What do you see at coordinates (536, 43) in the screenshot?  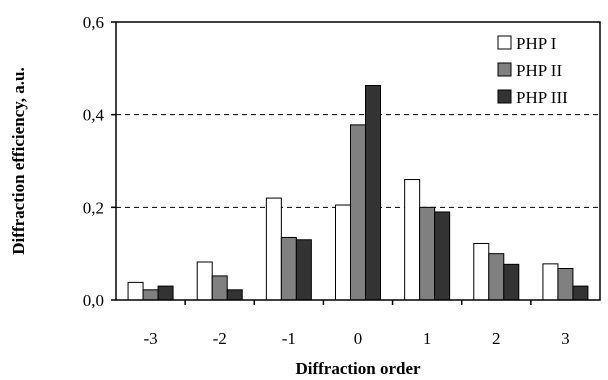 I see `legend-label: PHP I` at bounding box center [536, 43].